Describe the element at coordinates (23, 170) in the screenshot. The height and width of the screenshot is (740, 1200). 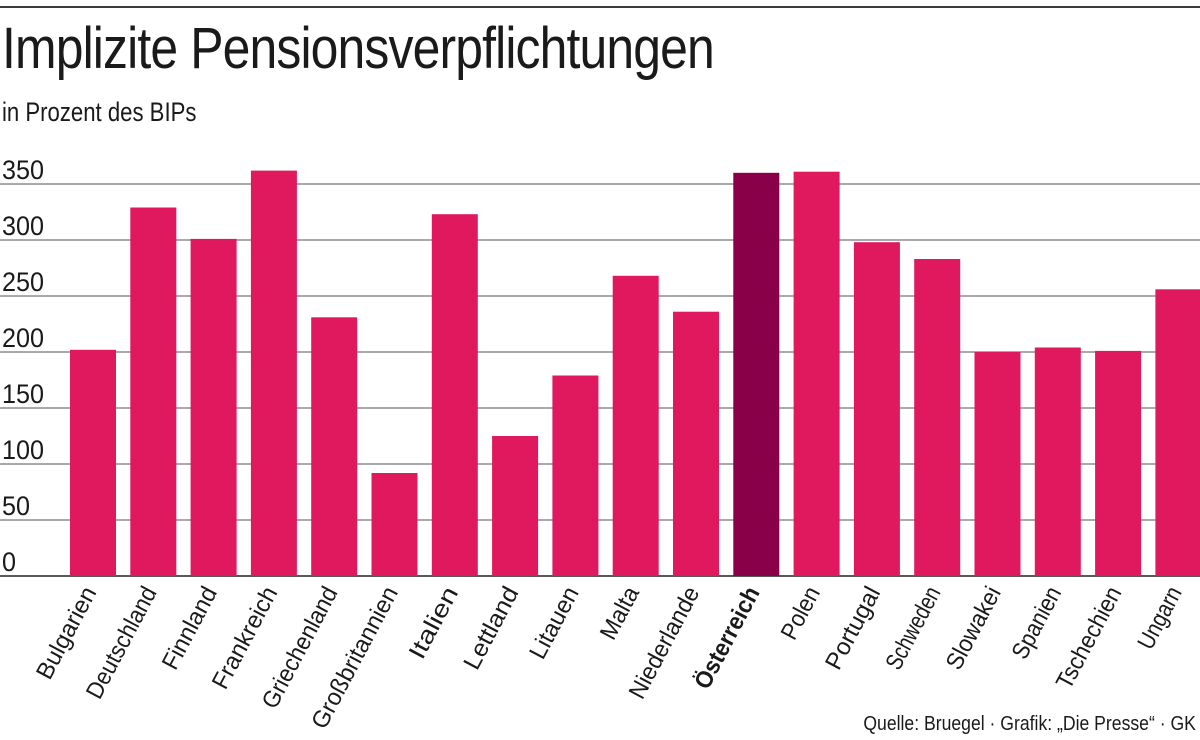
I see `y-tick-label-350: 350` at that location.